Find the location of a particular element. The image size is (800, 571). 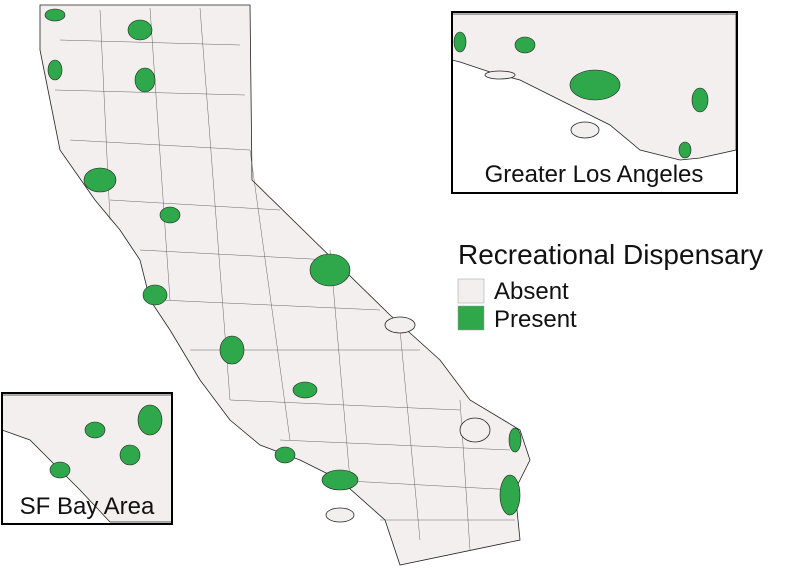

legend-label: Absent is located at coordinates (531, 291).